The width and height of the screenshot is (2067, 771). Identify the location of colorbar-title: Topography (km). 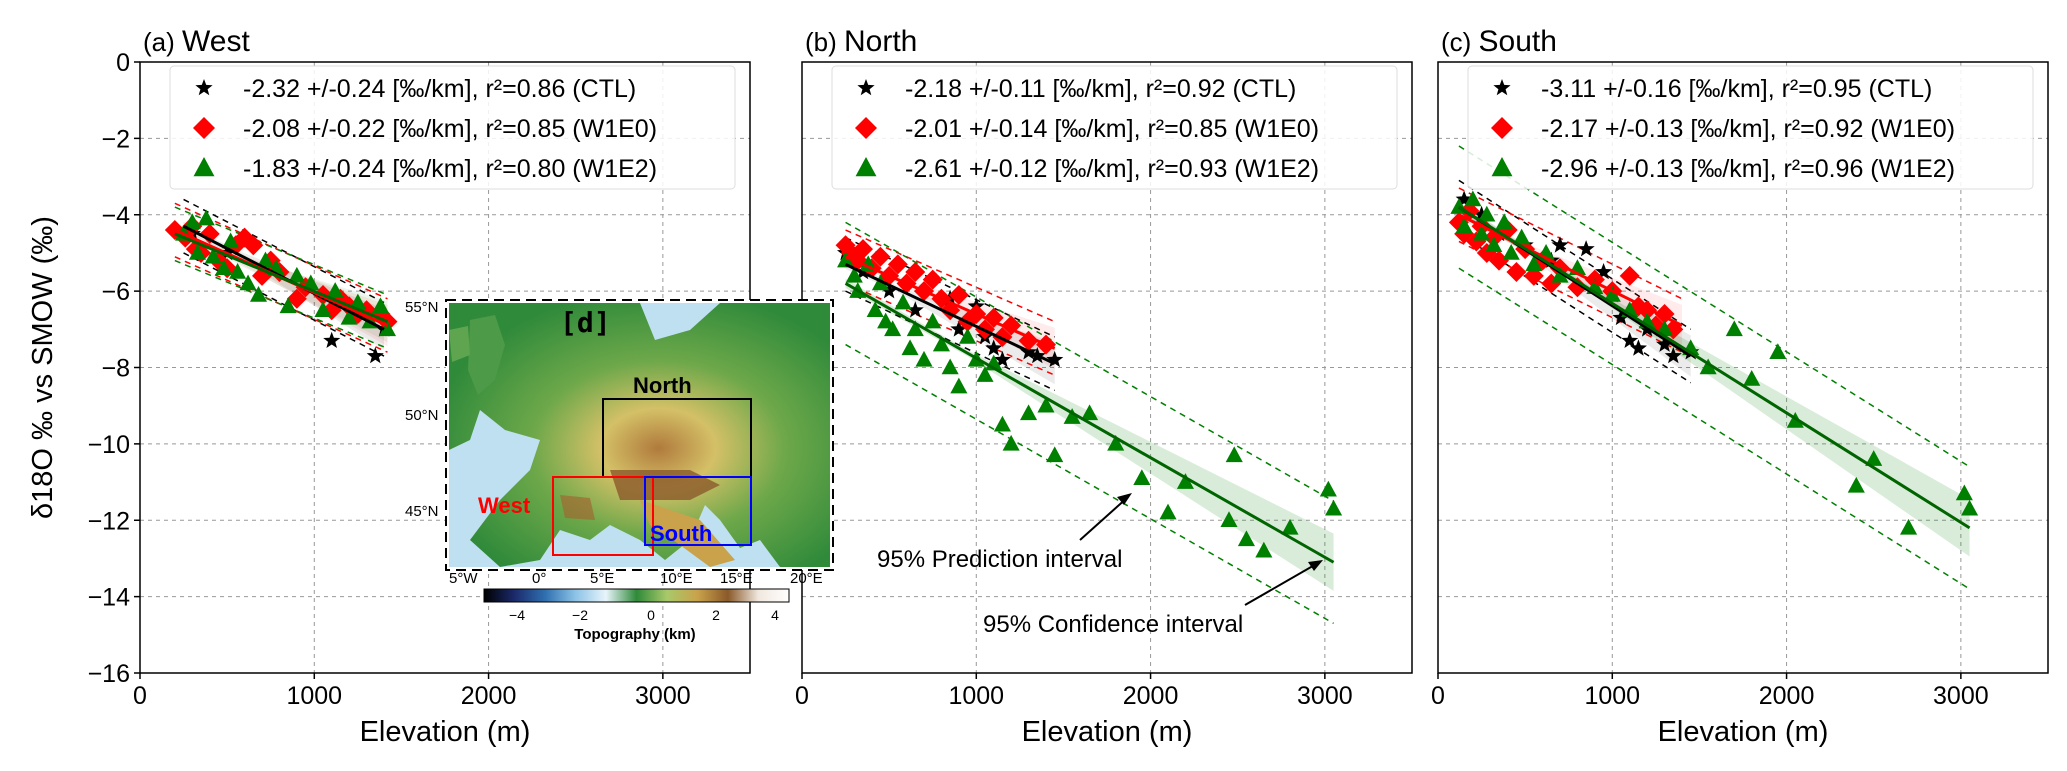
(634, 634).